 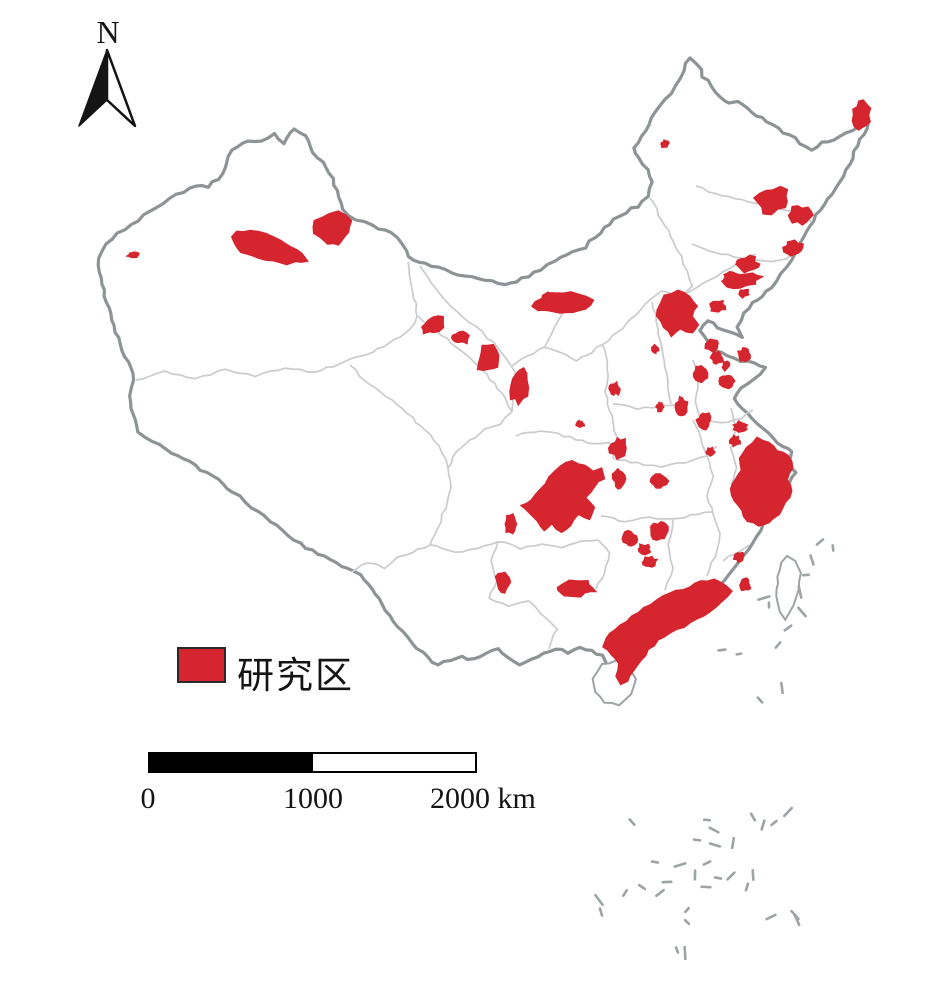 I want to click on scale-tick-1000: 1000, so click(x=313, y=798).